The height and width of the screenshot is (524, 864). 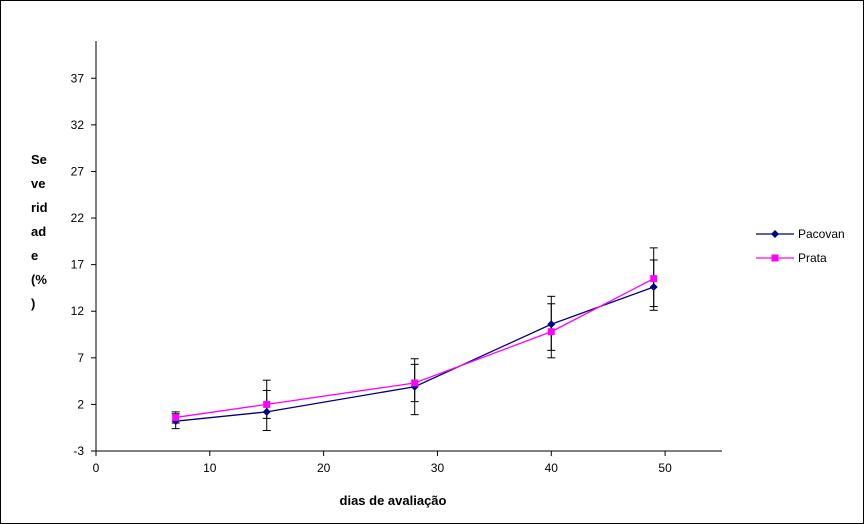 I want to click on y-axis-title-line: (%, so click(x=39, y=279).